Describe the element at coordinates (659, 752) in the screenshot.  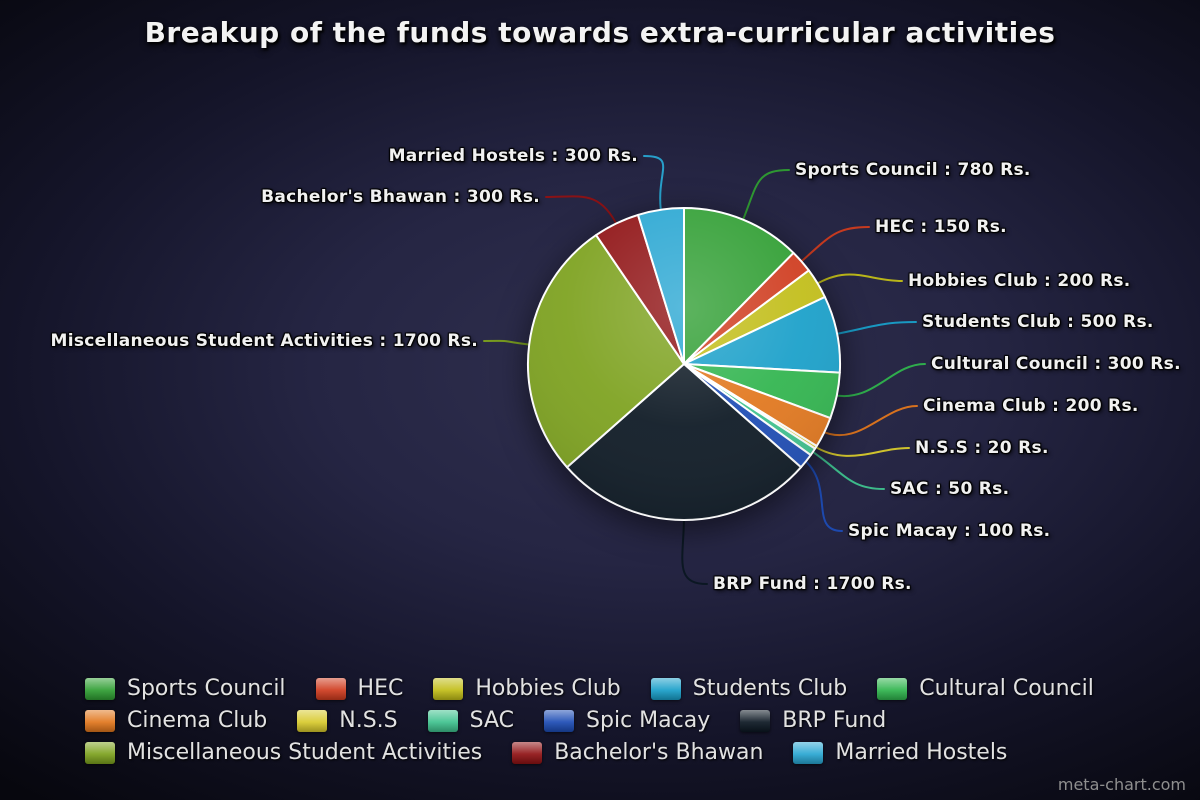
I see `legend-label: Bachelor's Bhawan` at that location.